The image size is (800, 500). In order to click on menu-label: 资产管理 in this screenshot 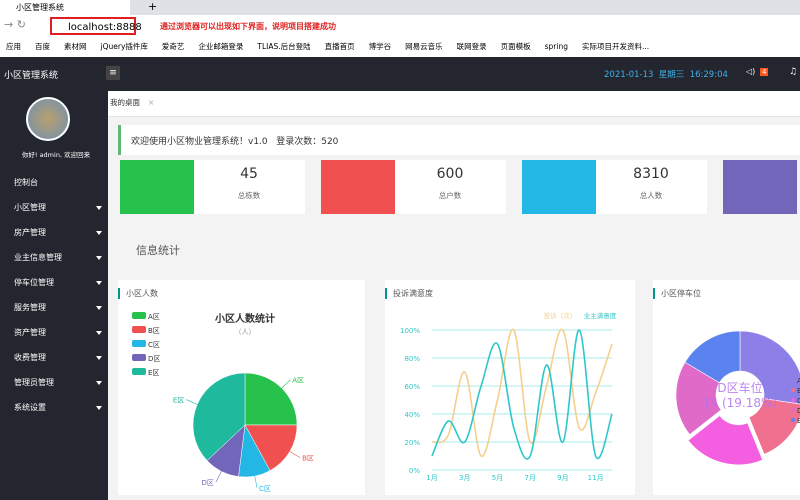, I will do `click(30, 332)`.